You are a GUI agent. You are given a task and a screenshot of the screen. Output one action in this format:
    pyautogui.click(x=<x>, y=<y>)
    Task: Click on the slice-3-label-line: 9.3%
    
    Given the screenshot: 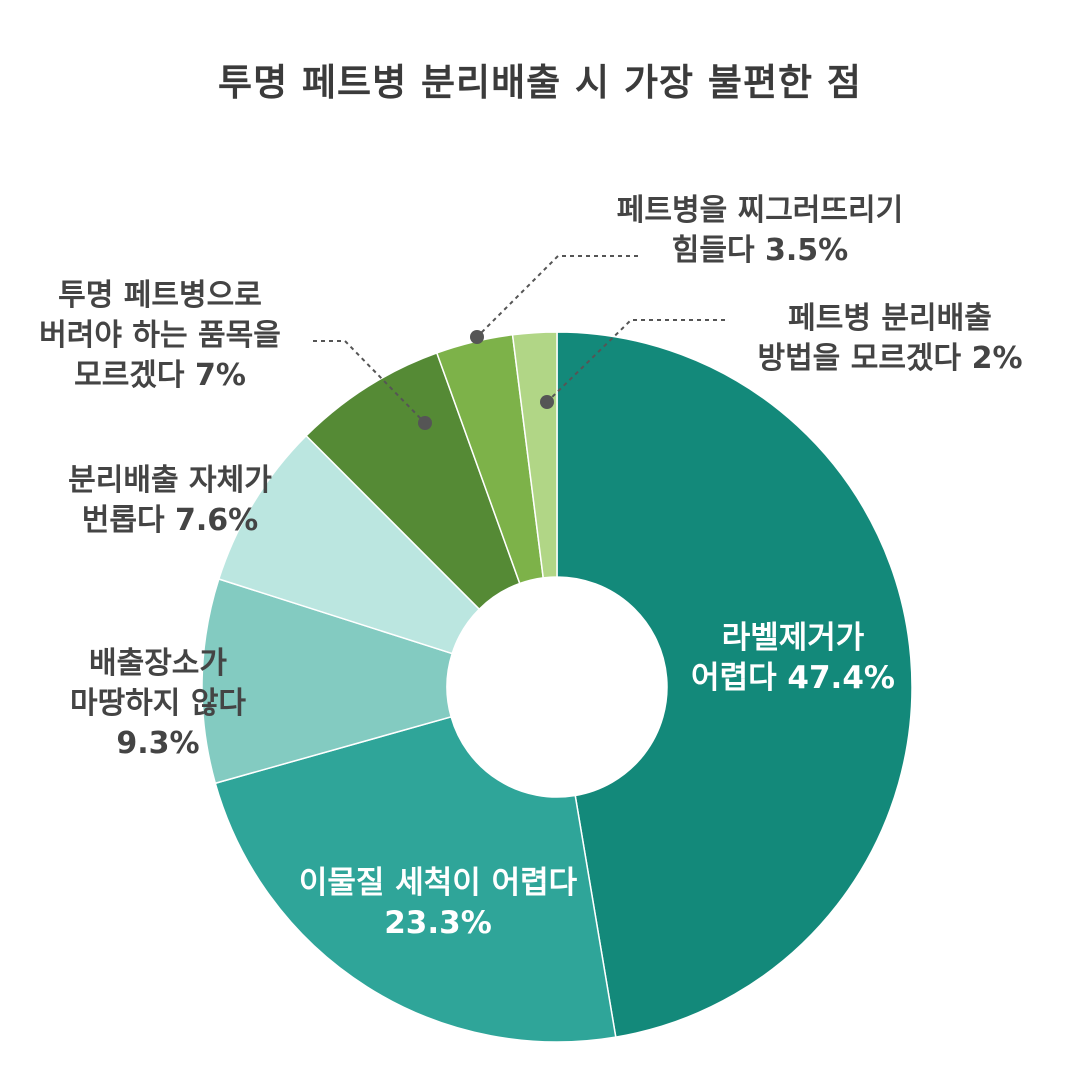 What is the action you would take?
    pyautogui.click(x=157, y=743)
    